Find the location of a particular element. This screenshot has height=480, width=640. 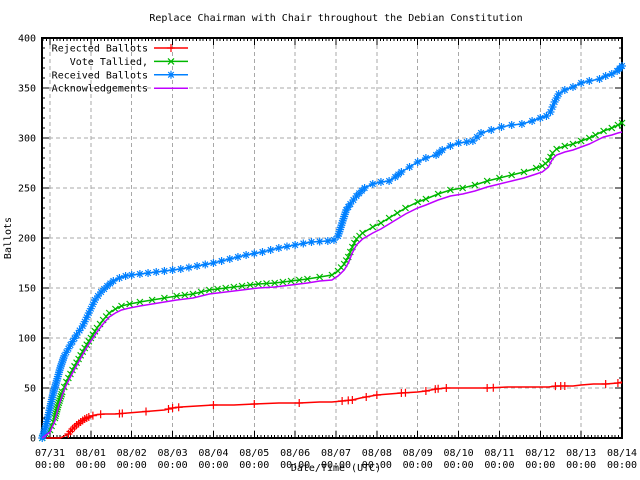

x-axis-label: Date/Time (UTC) is located at coordinates (336, 468).